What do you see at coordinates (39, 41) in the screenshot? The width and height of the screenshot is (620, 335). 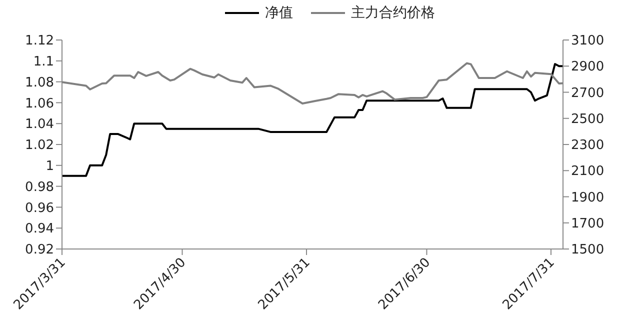 I see `y-tick-label: 1.12` at bounding box center [39, 41].